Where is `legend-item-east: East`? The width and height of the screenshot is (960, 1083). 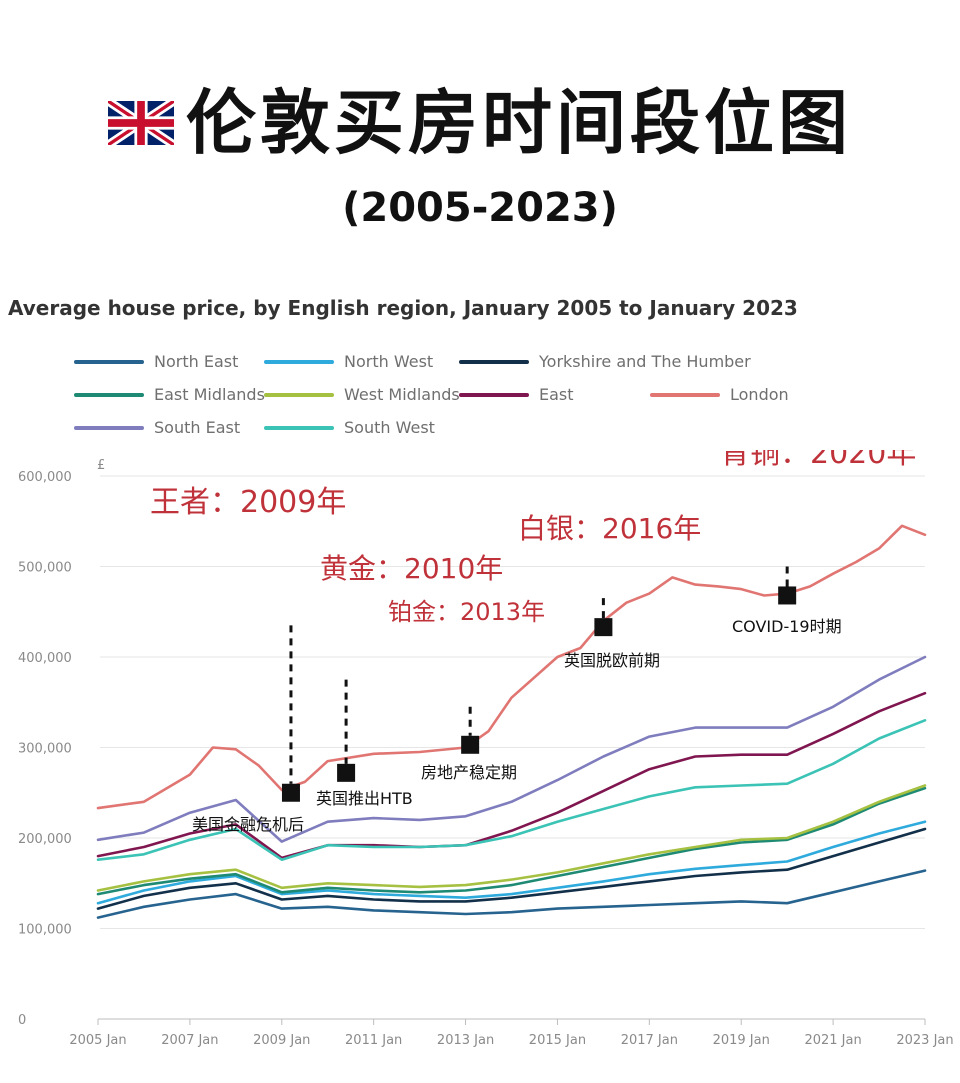 legend-item-east: East is located at coordinates (516, 394).